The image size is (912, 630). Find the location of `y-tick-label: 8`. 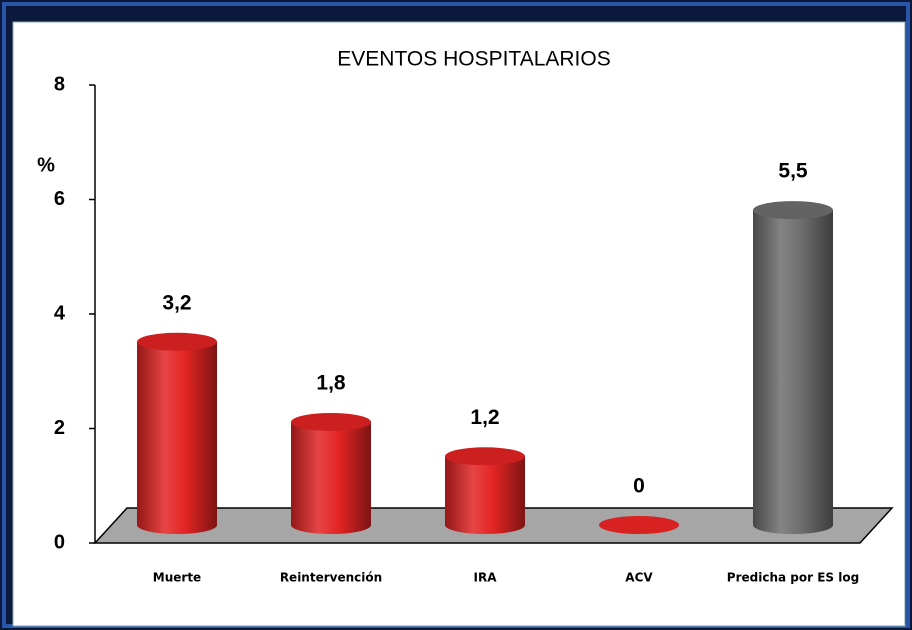

y-tick-label: 8 is located at coordinates (59, 84).